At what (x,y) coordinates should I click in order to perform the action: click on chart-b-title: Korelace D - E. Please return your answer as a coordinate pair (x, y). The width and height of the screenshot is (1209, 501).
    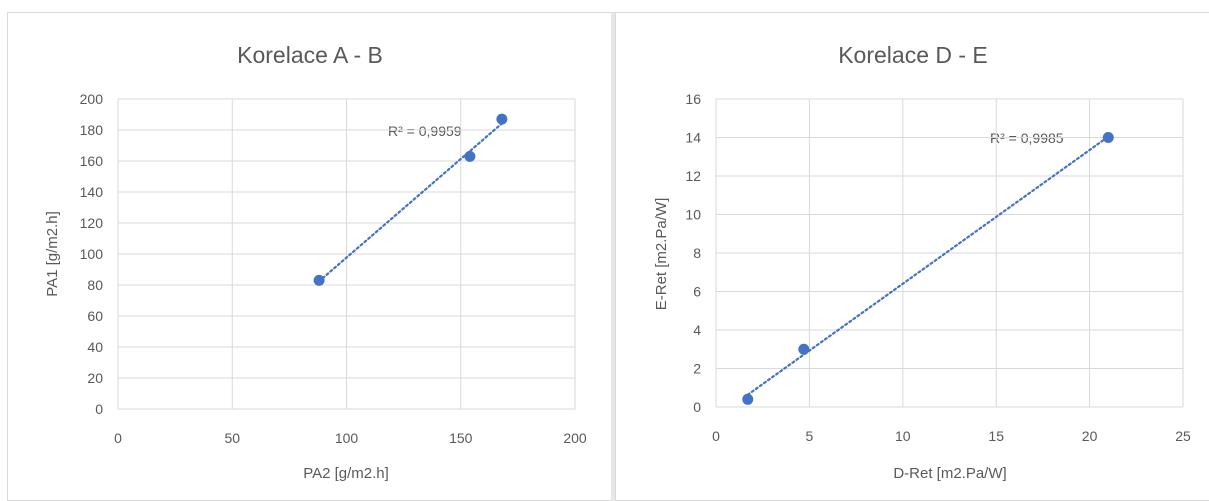
    Looking at the image, I should click on (913, 55).